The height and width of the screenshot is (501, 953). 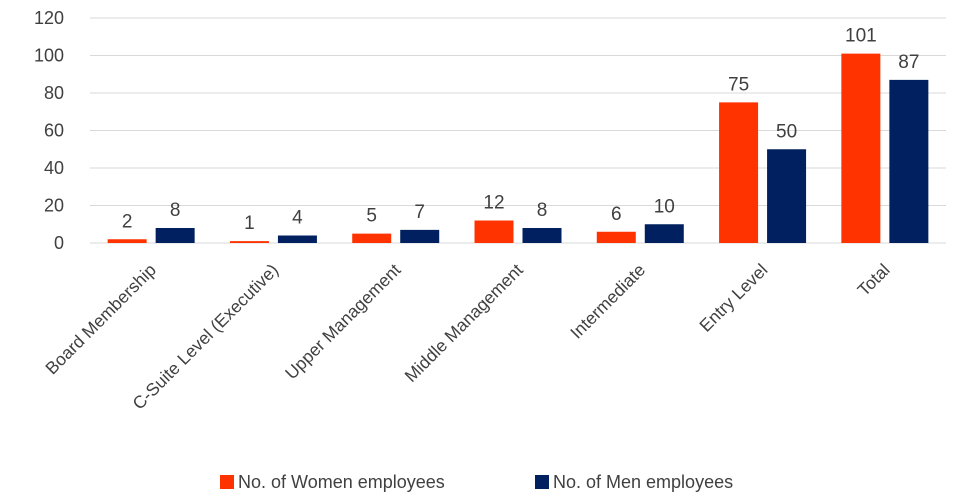 I want to click on category-label: Total, so click(x=873, y=280).